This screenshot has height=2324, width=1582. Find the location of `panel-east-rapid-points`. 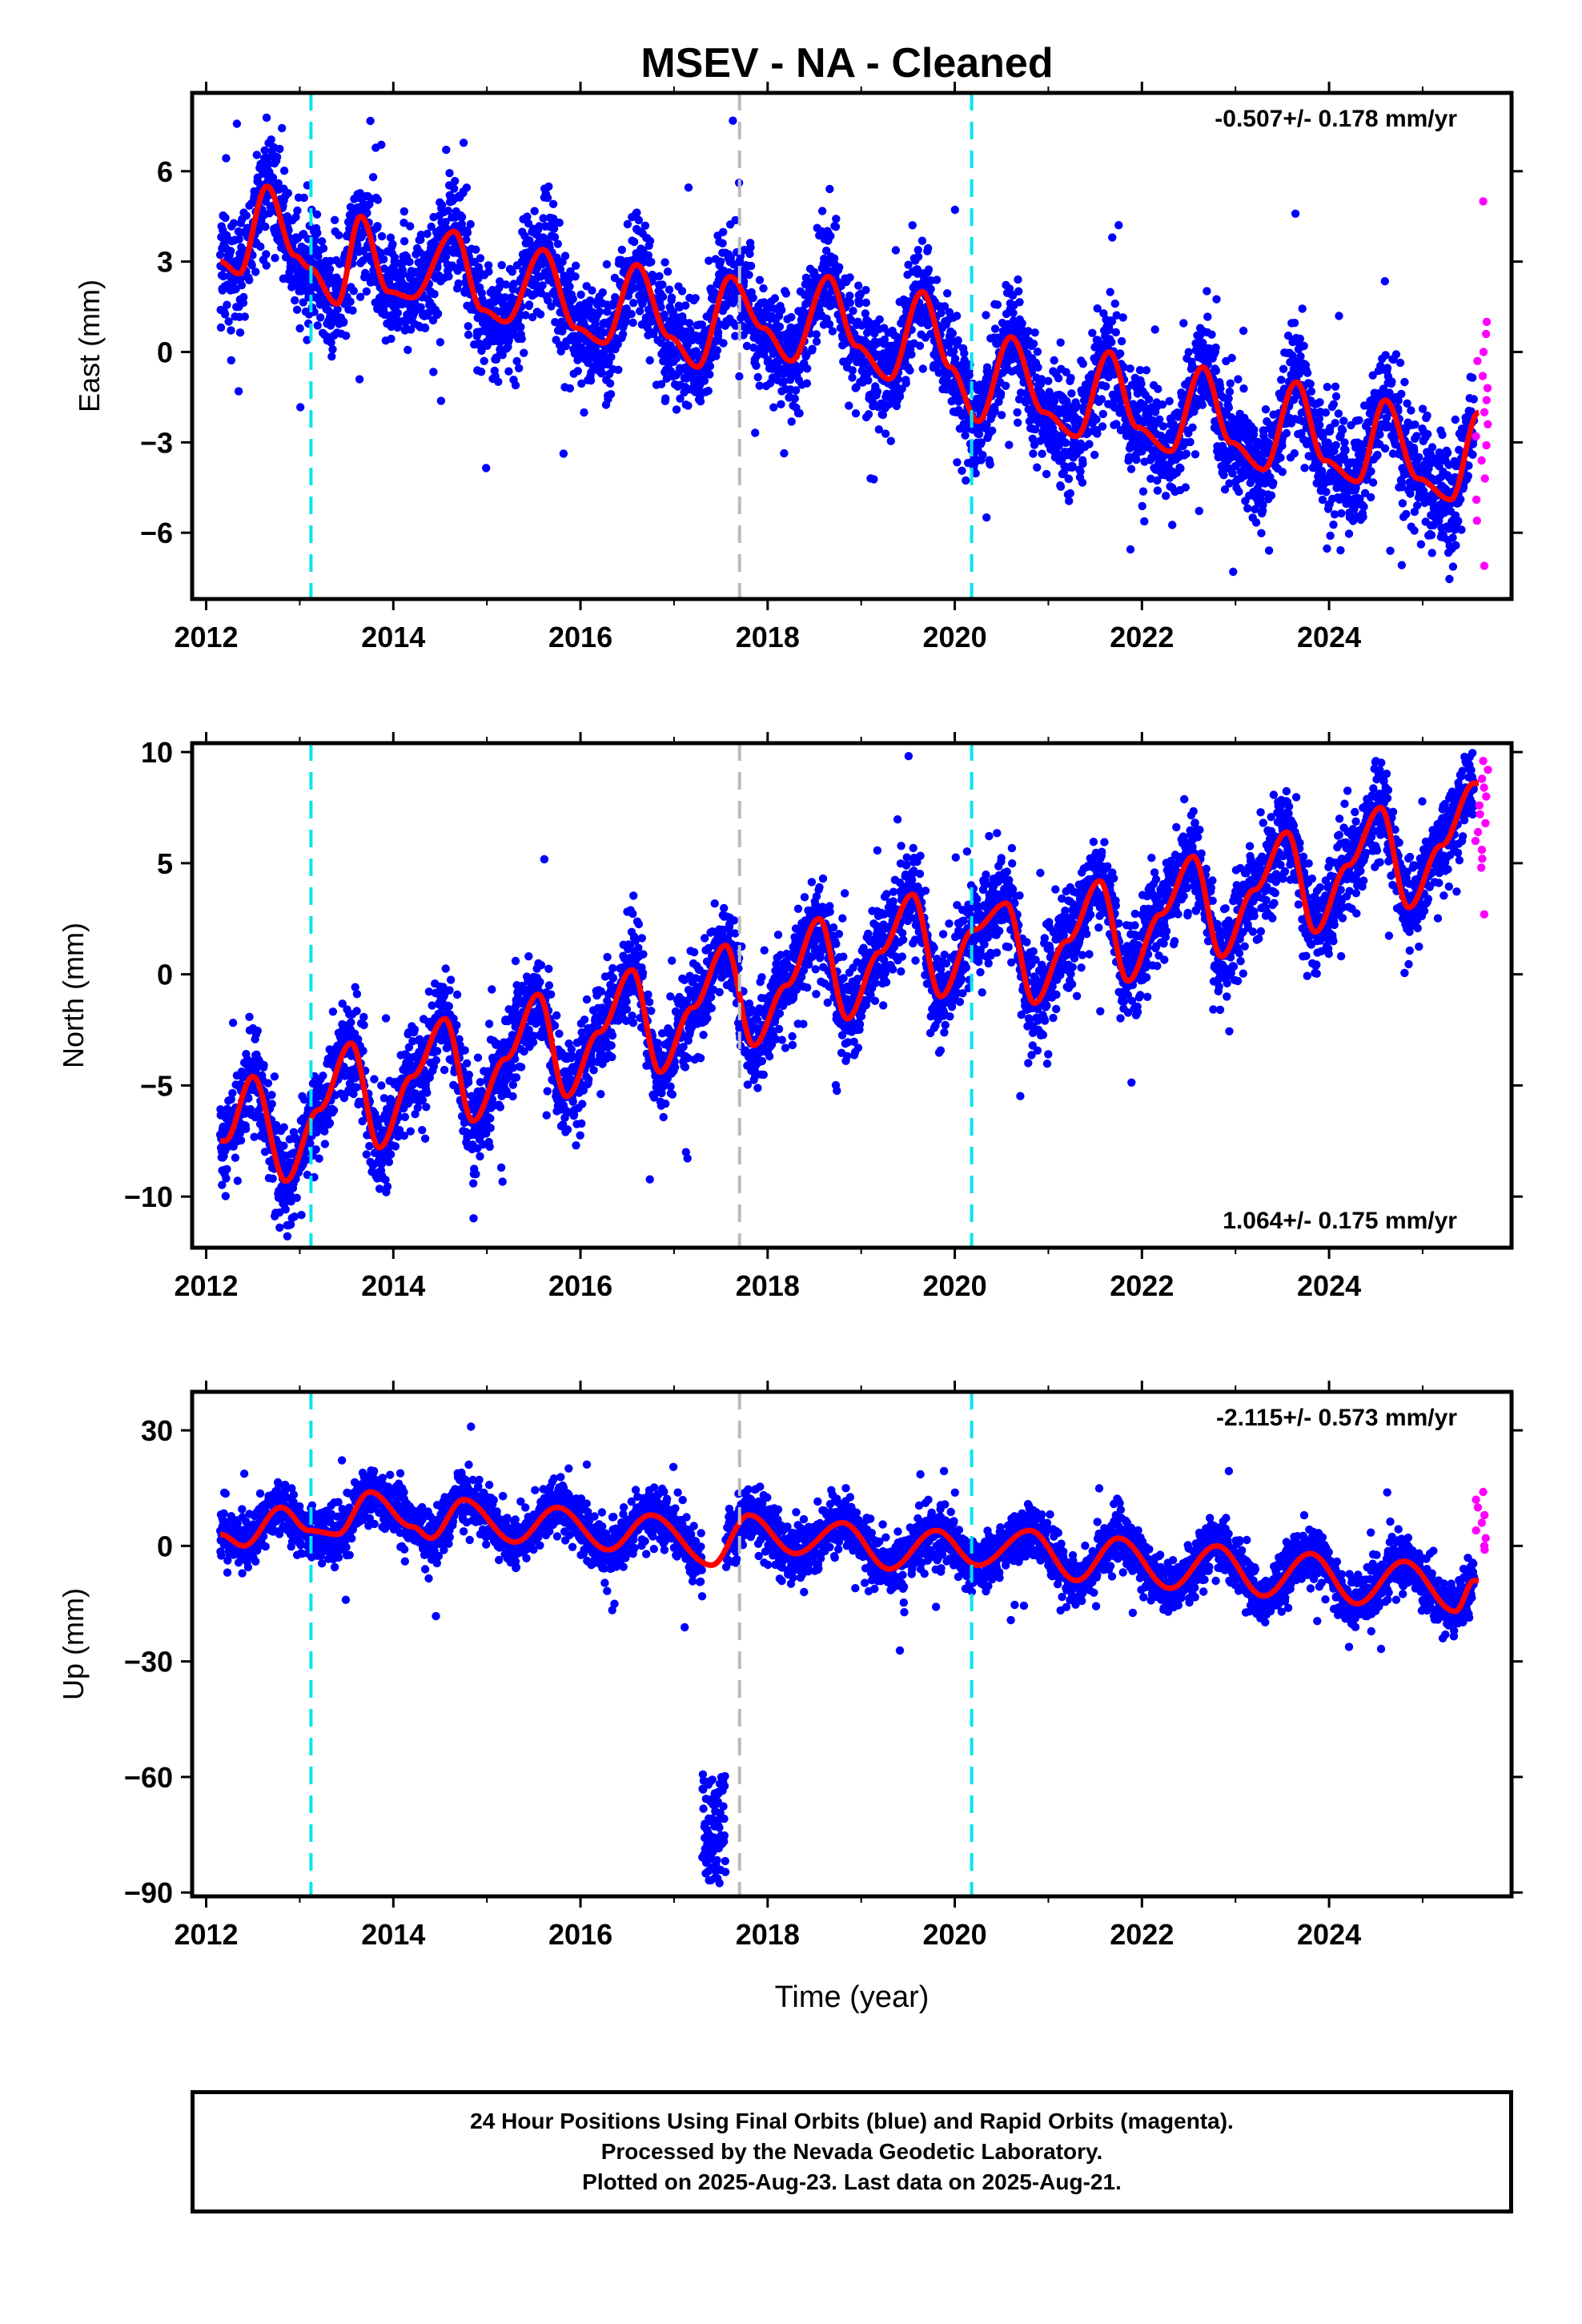

panel-east-rapid-points is located at coordinates (1482, 383).